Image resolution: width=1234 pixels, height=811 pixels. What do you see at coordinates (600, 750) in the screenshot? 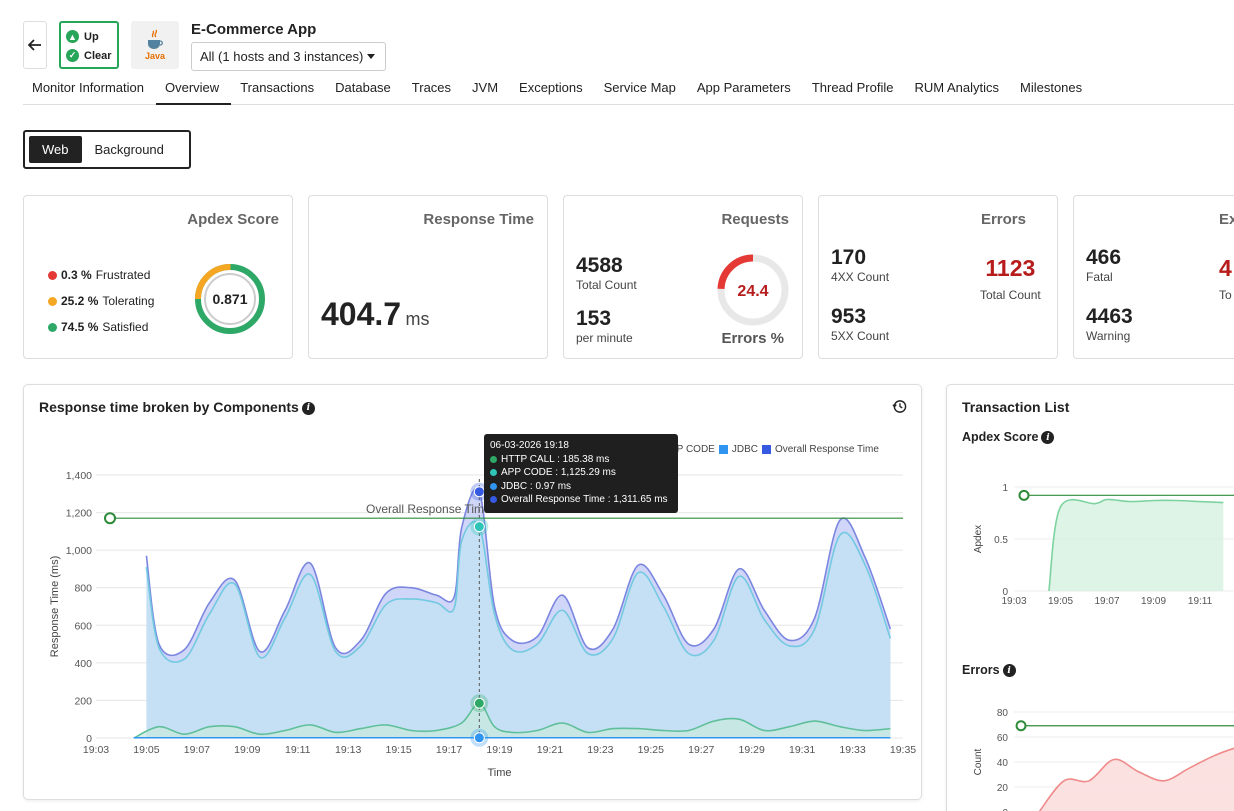
I see `x-tick-label: 19:23` at bounding box center [600, 750].